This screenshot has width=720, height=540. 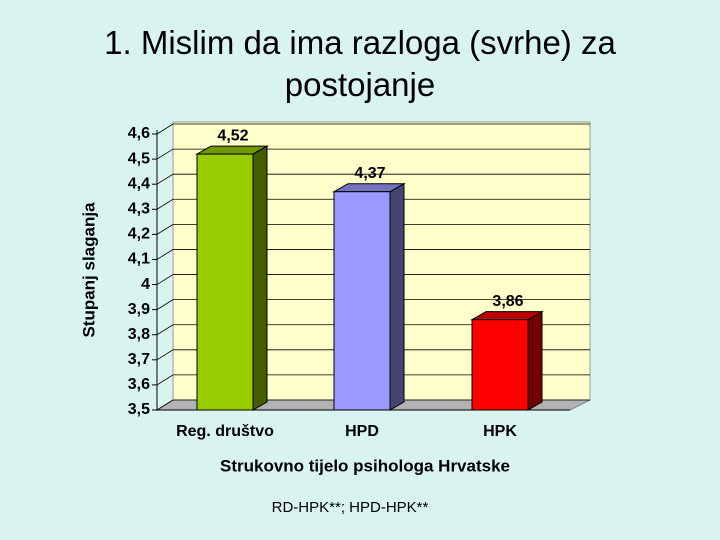 What do you see at coordinates (350, 507) in the screenshot?
I see `annotation: RD-HPK**; HPD-HPK**` at bounding box center [350, 507].